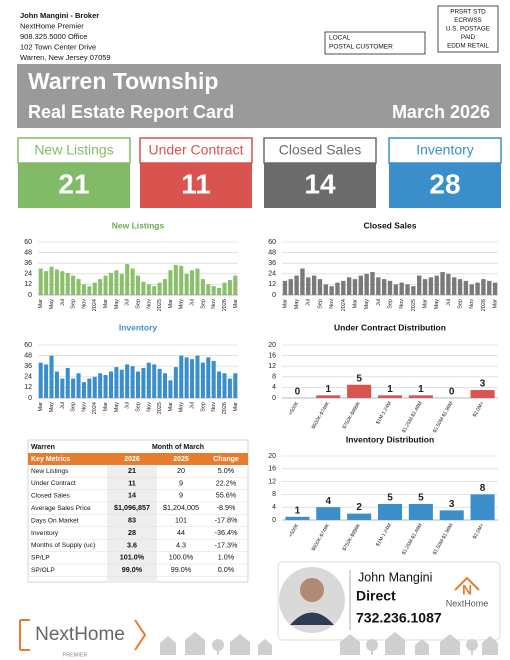 Image resolution: width=510 pixels, height=660 pixels. What do you see at coordinates (272, 456) in the screenshot?
I see `y-tick-label: 20` at bounding box center [272, 456].